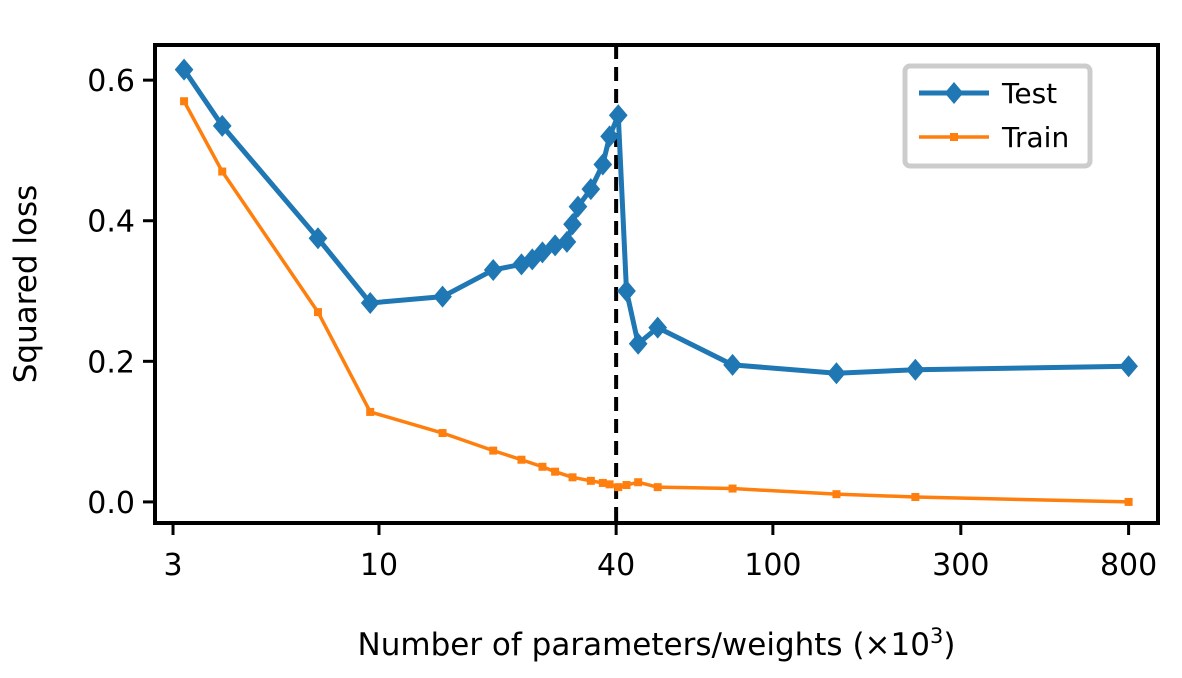 This screenshot has height=678, width=1182. I want to click on y-tick-label: 0.2, so click(111, 362).